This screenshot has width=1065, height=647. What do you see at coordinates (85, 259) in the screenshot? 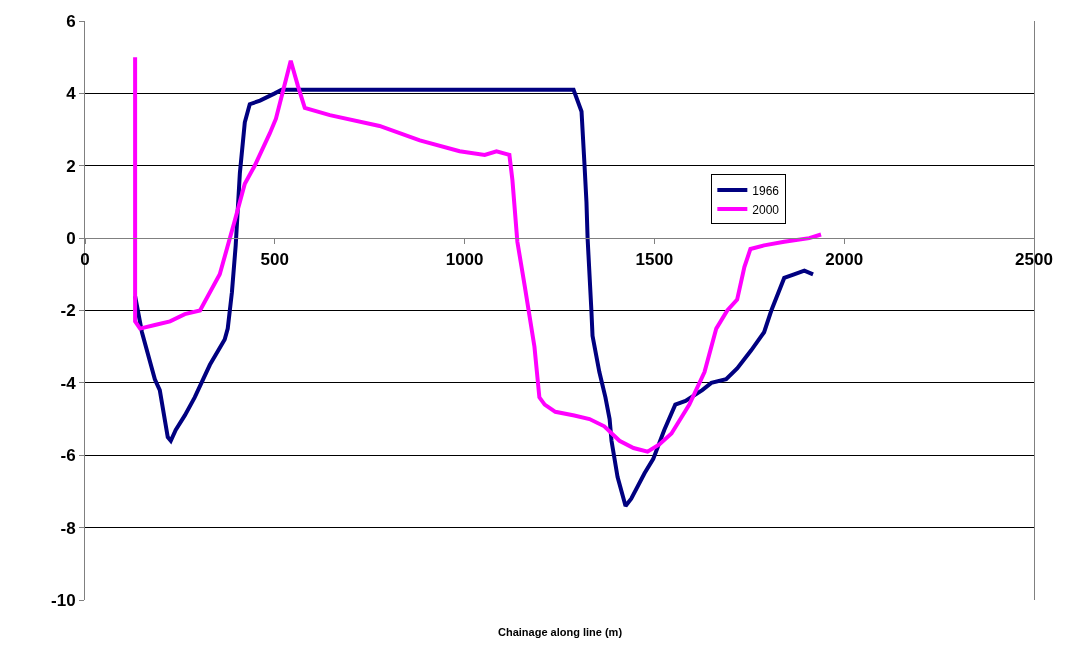
I see `x-tick-label: 0` at bounding box center [85, 259].